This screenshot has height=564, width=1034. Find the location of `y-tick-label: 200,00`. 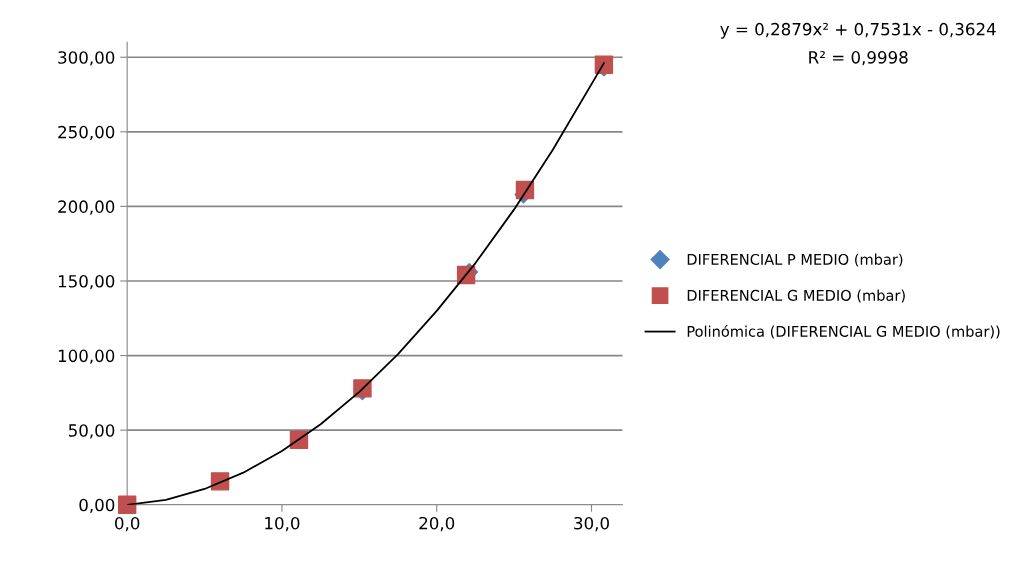

y-tick-label: 200,00 is located at coordinates (86, 207).